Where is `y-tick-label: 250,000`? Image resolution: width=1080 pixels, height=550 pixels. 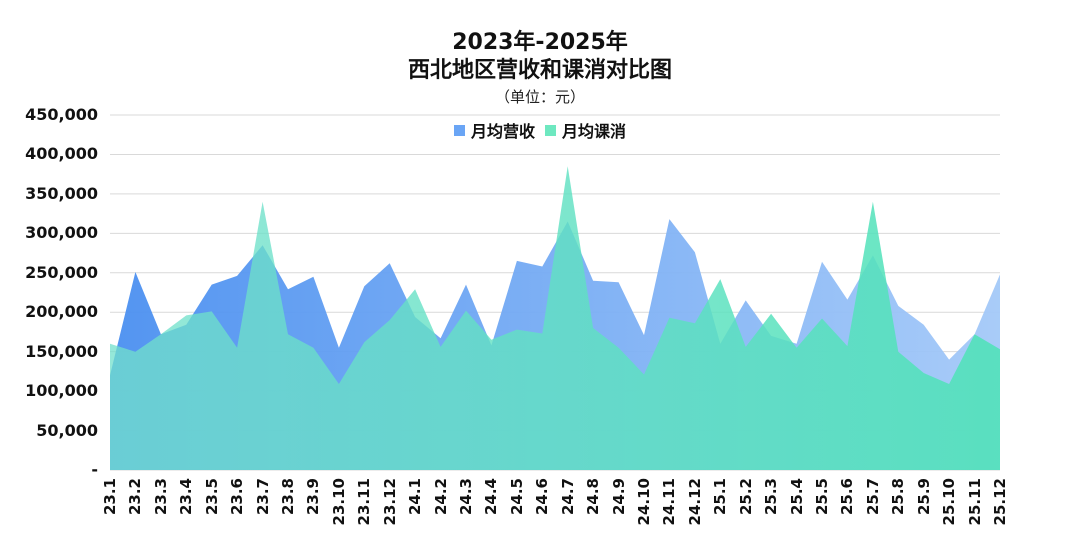
y-tick-label: 250,000 is located at coordinates (61, 272).